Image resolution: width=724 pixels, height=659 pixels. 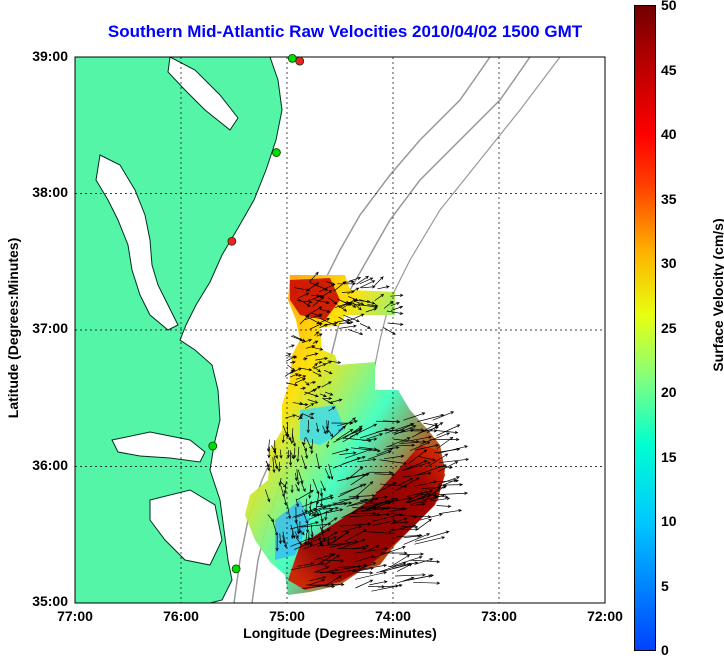 What do you see at coordinates (213, 446) in the screenshot?
I see `station-marker` at bounding box center [213, 446].